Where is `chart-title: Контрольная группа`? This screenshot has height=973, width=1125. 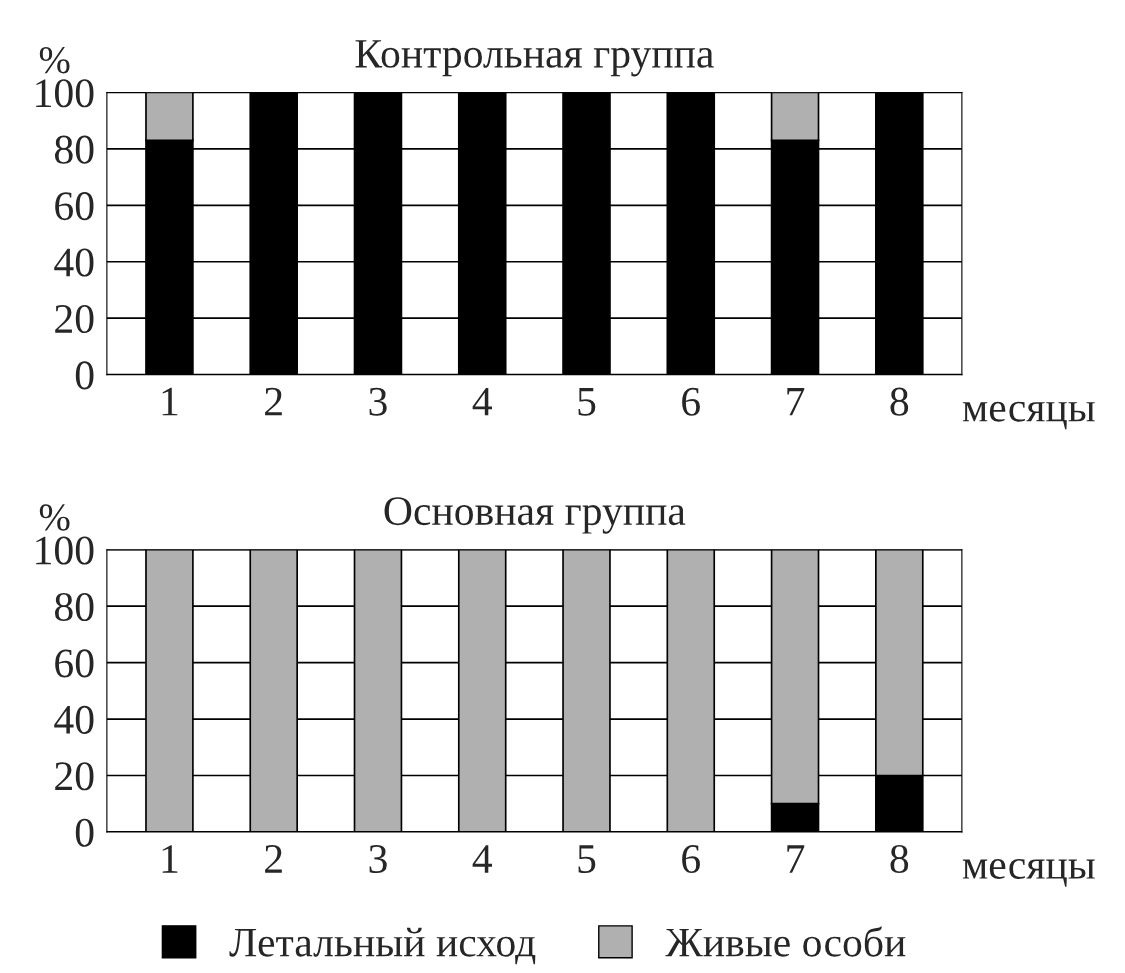
chart-title: Контрольная группа is located at coordinates (534, 58).